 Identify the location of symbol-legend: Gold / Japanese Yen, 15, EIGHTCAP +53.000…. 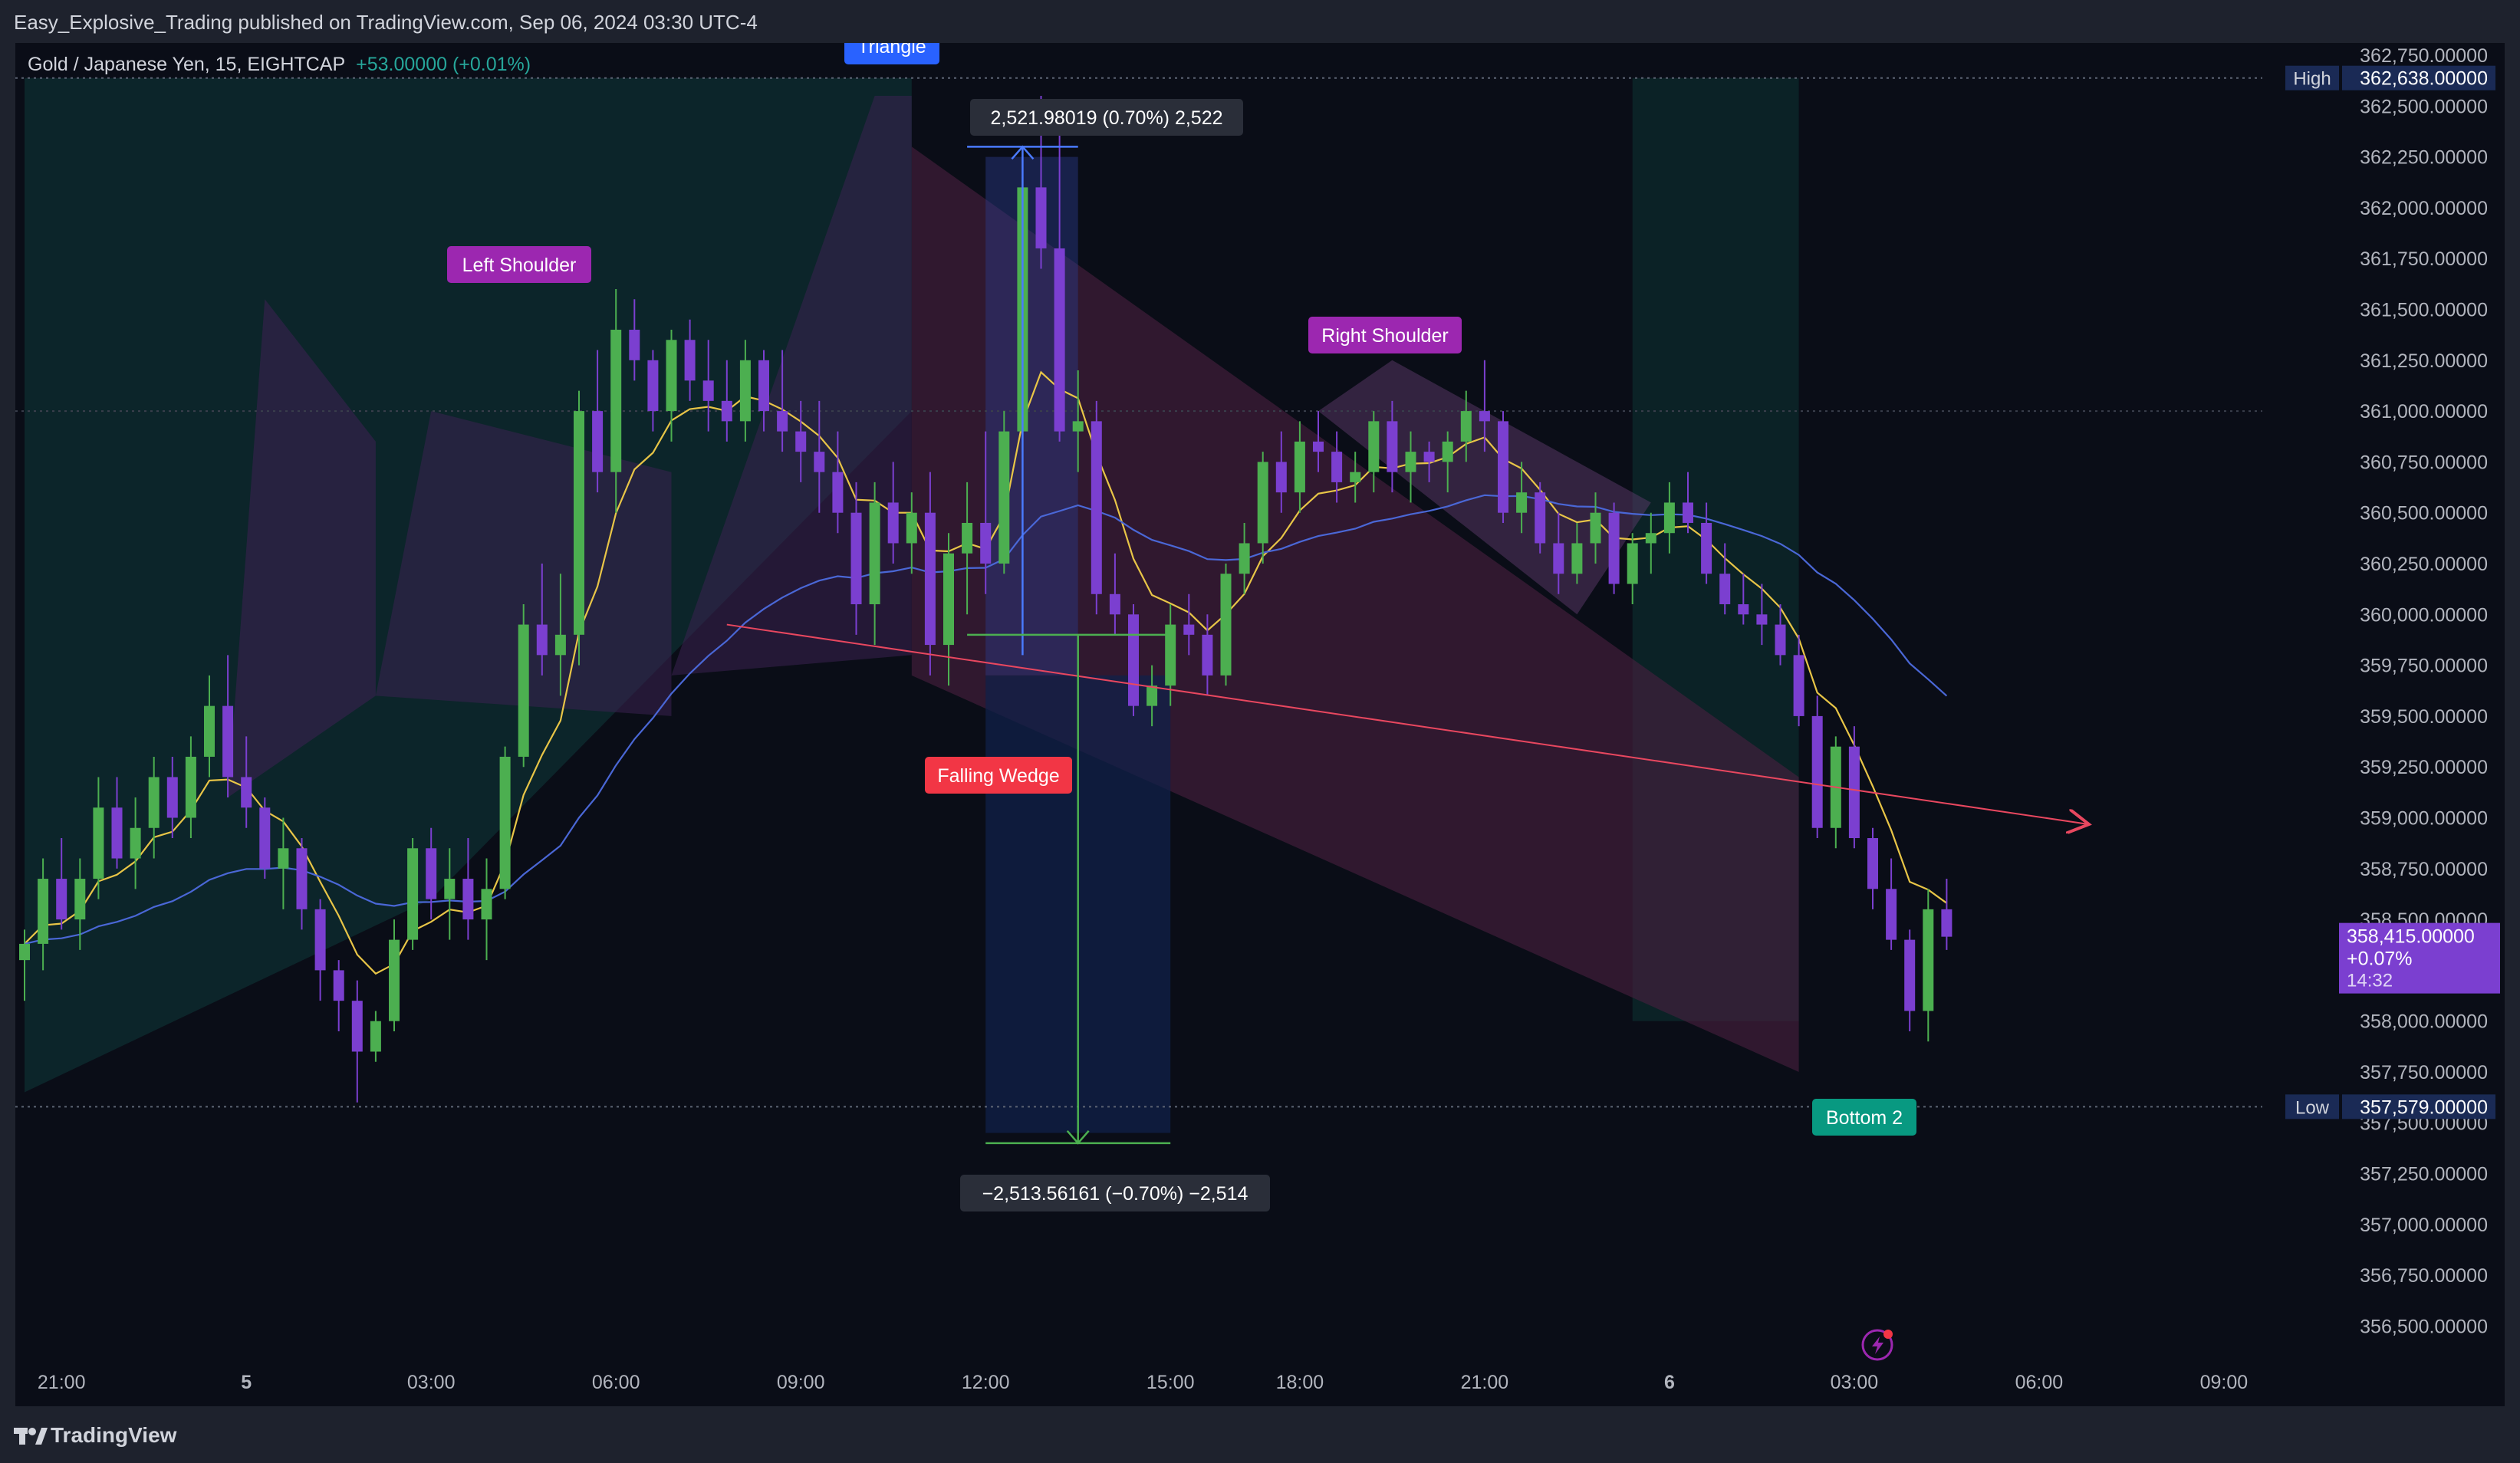
(279, 65).